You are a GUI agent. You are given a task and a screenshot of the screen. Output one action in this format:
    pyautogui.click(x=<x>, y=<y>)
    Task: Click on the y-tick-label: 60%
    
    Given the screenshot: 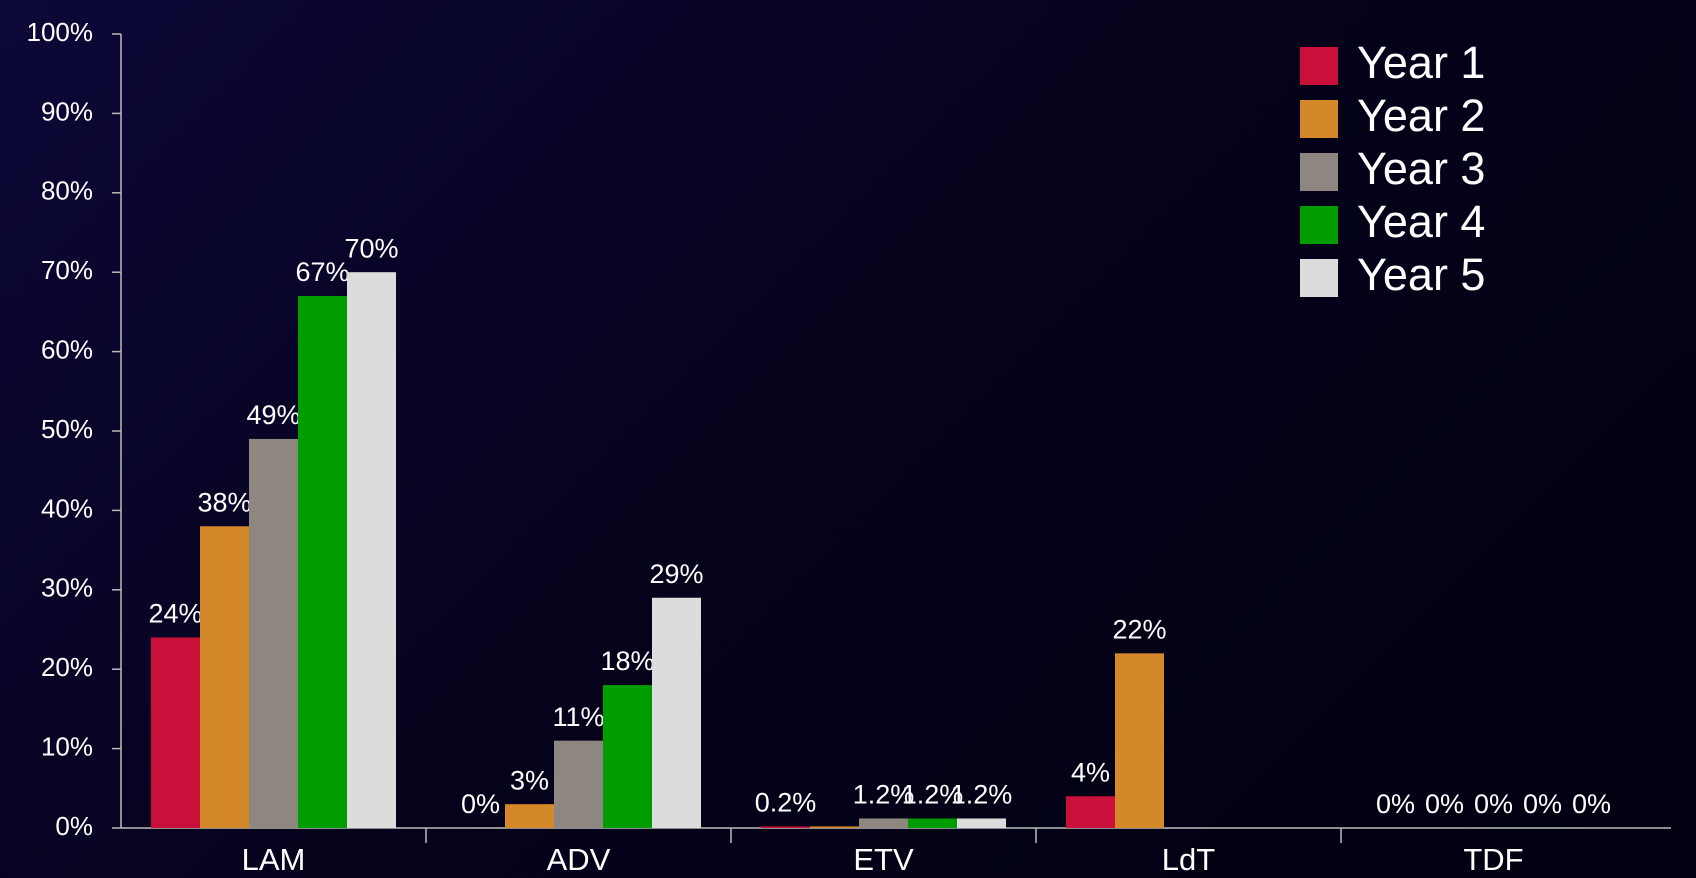 What is the action you would take?
    pyautogui.click(x=67, y=349)
    